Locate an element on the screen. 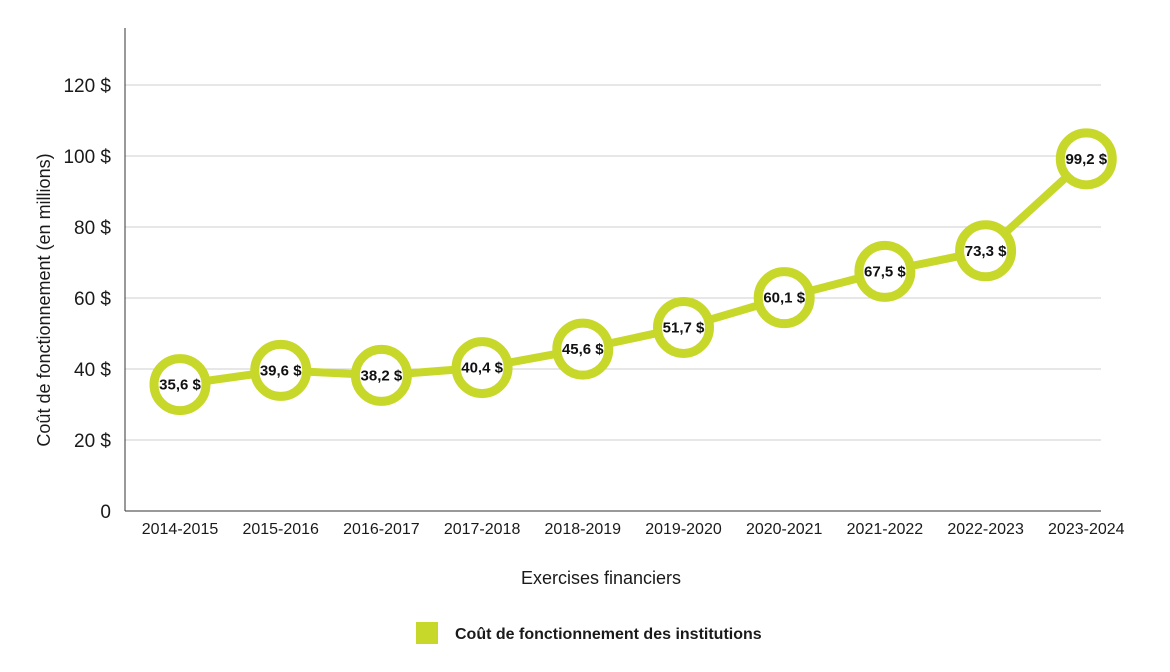  y-tick-label: 80 $ is located at coordinates (92, 228).